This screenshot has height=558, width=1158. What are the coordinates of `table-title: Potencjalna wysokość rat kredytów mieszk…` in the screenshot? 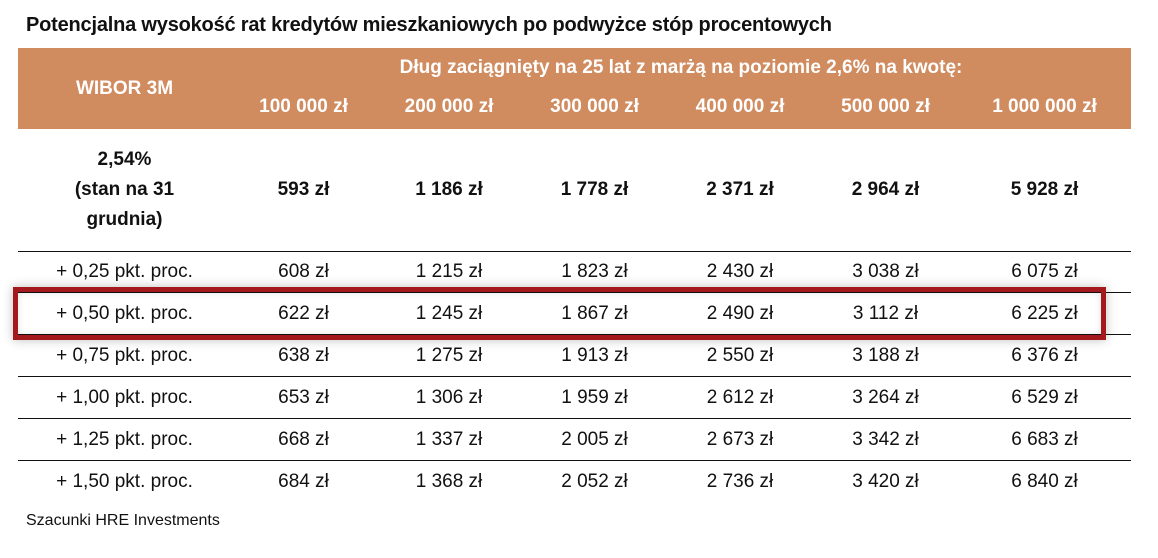 It's located at (429, 25).